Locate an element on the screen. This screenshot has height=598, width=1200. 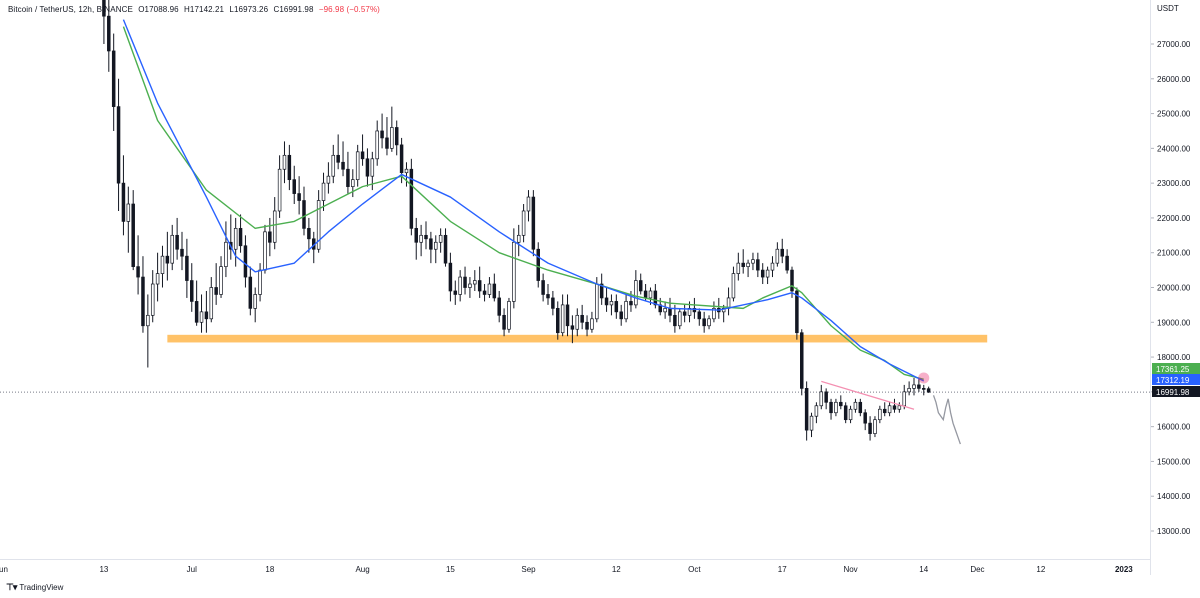
legend-symbol: Bitcoin / TetherUS, 12h, BINANCE is located at coordinates (70, 9).